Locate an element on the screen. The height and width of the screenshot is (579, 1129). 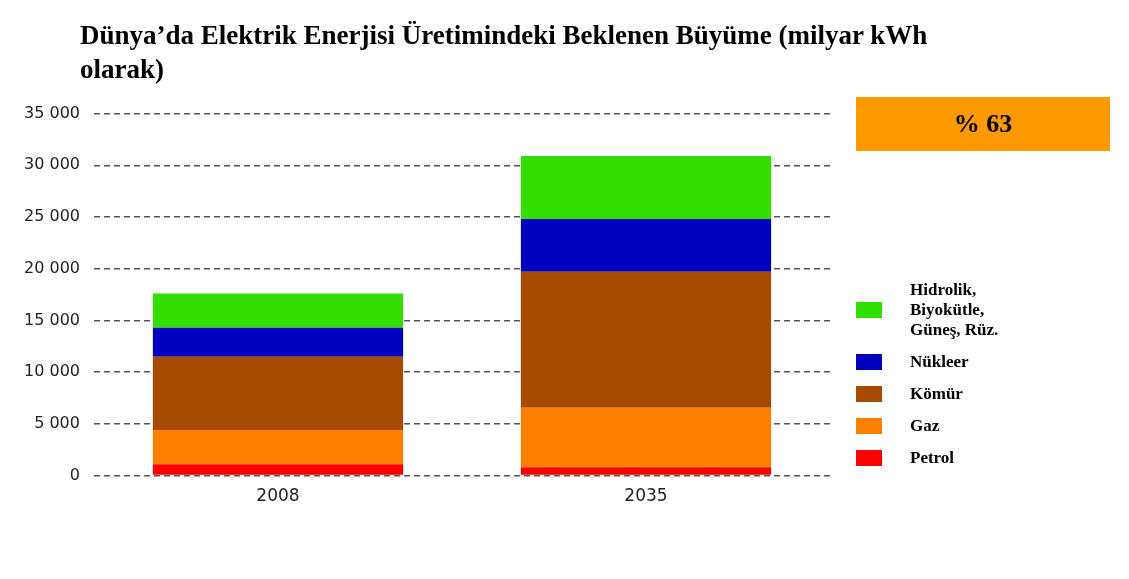
text: % 63 is located at coordinates (983, 124).